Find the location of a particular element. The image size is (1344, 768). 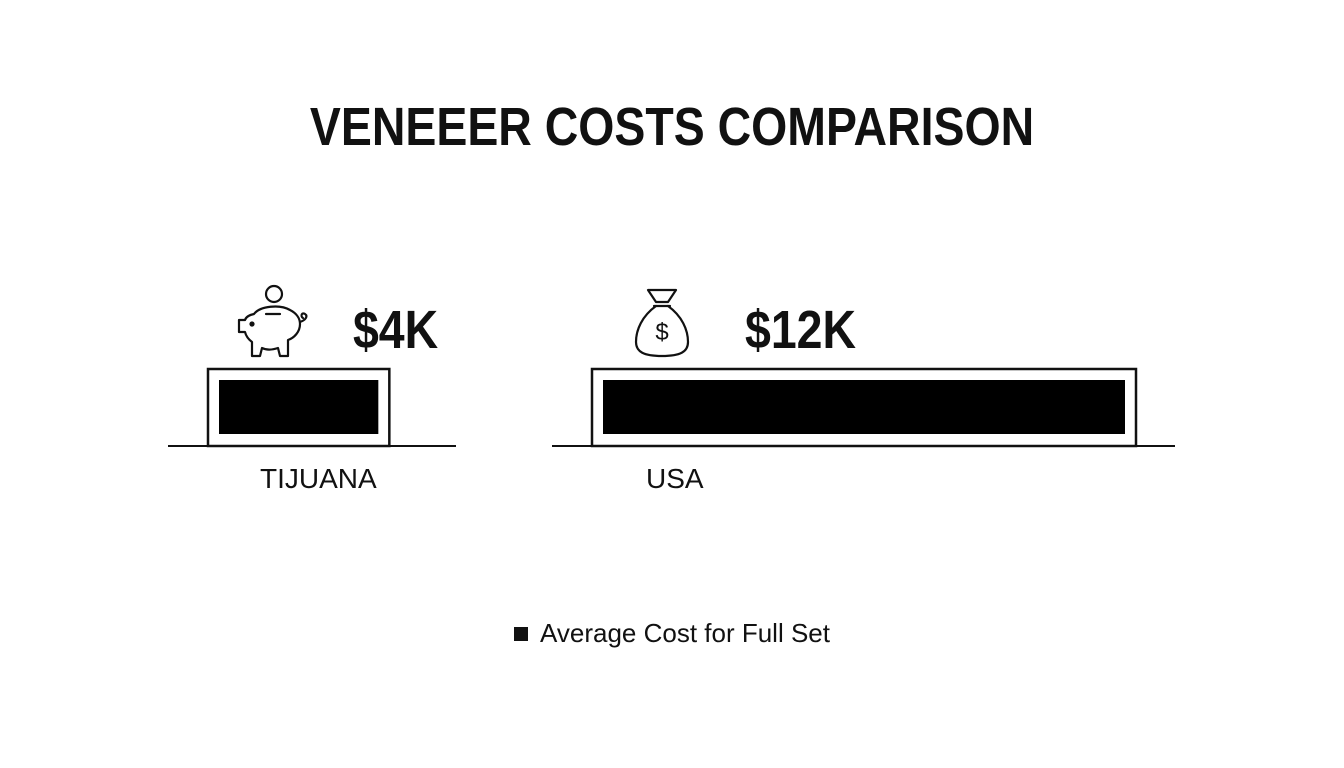

dollar-sign-glyph: $ is located at coordinates (661, 332).